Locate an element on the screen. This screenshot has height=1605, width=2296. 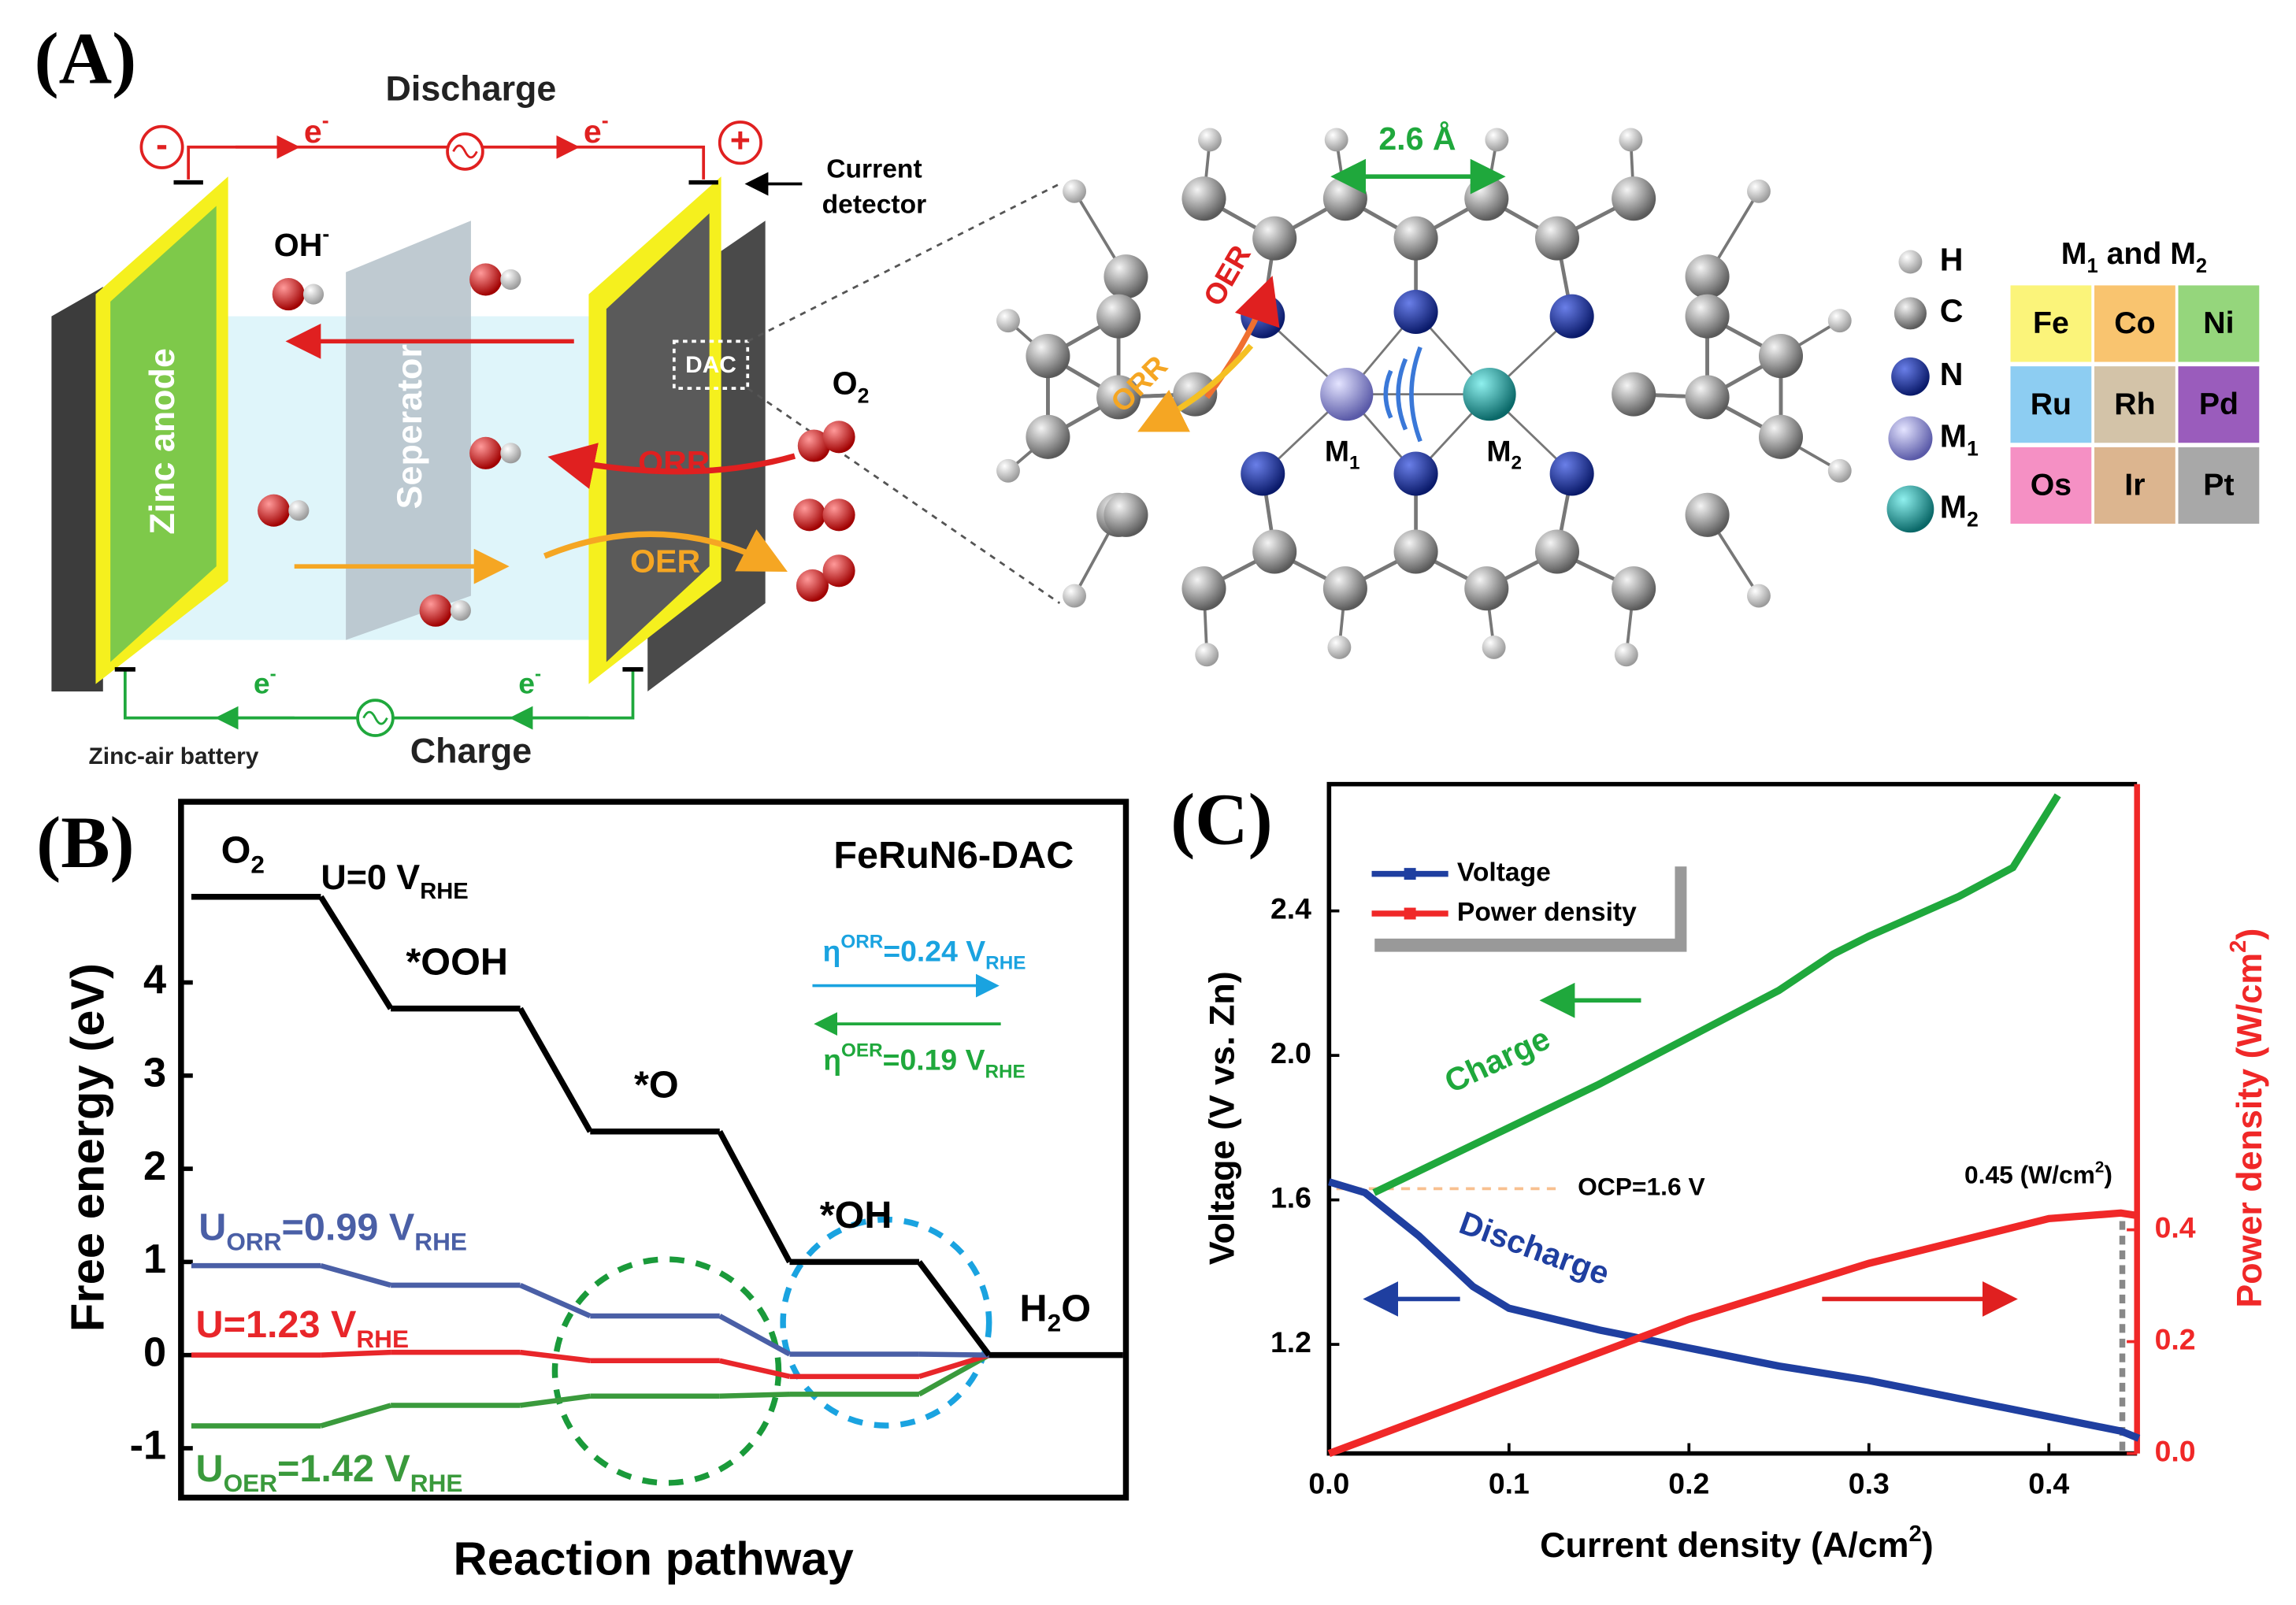
hydroxide-ions is located at coordinates (390, 445).